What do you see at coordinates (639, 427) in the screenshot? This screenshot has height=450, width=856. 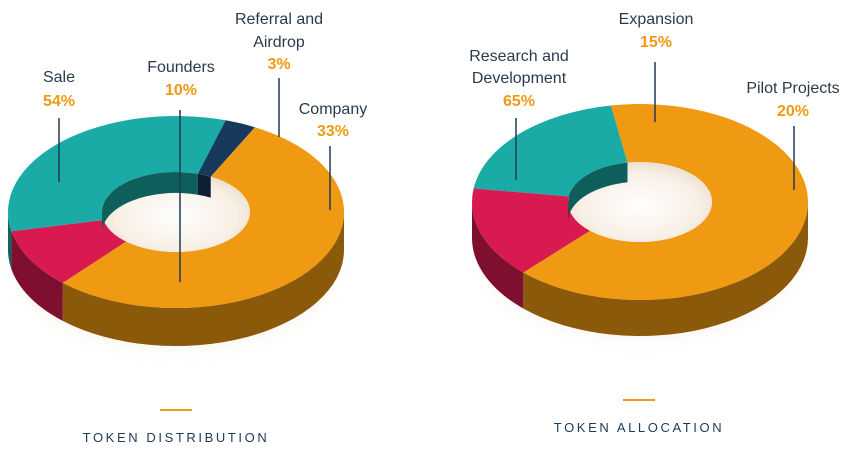 I see `chart-title: TOKEN ALLOCATION` at bounding box center [639, 427].